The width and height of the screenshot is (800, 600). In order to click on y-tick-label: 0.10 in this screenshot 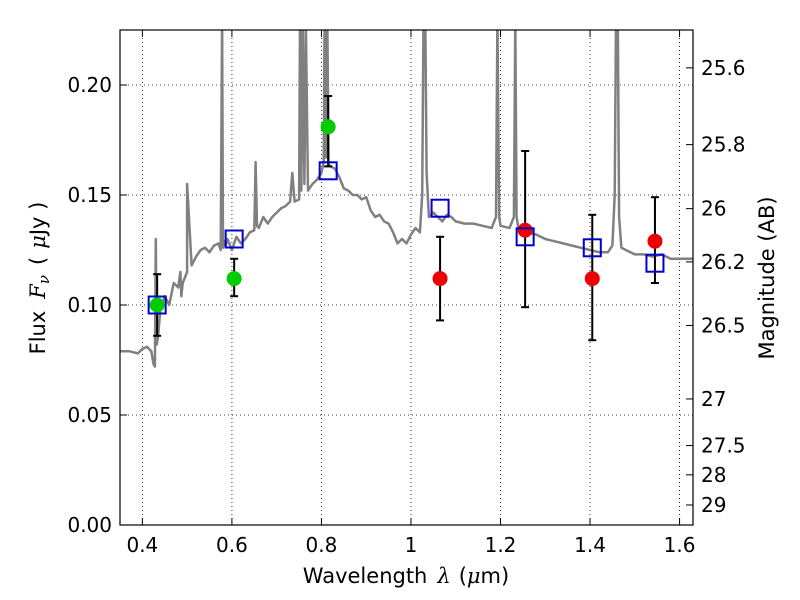, I will do `click(89, 305)`.